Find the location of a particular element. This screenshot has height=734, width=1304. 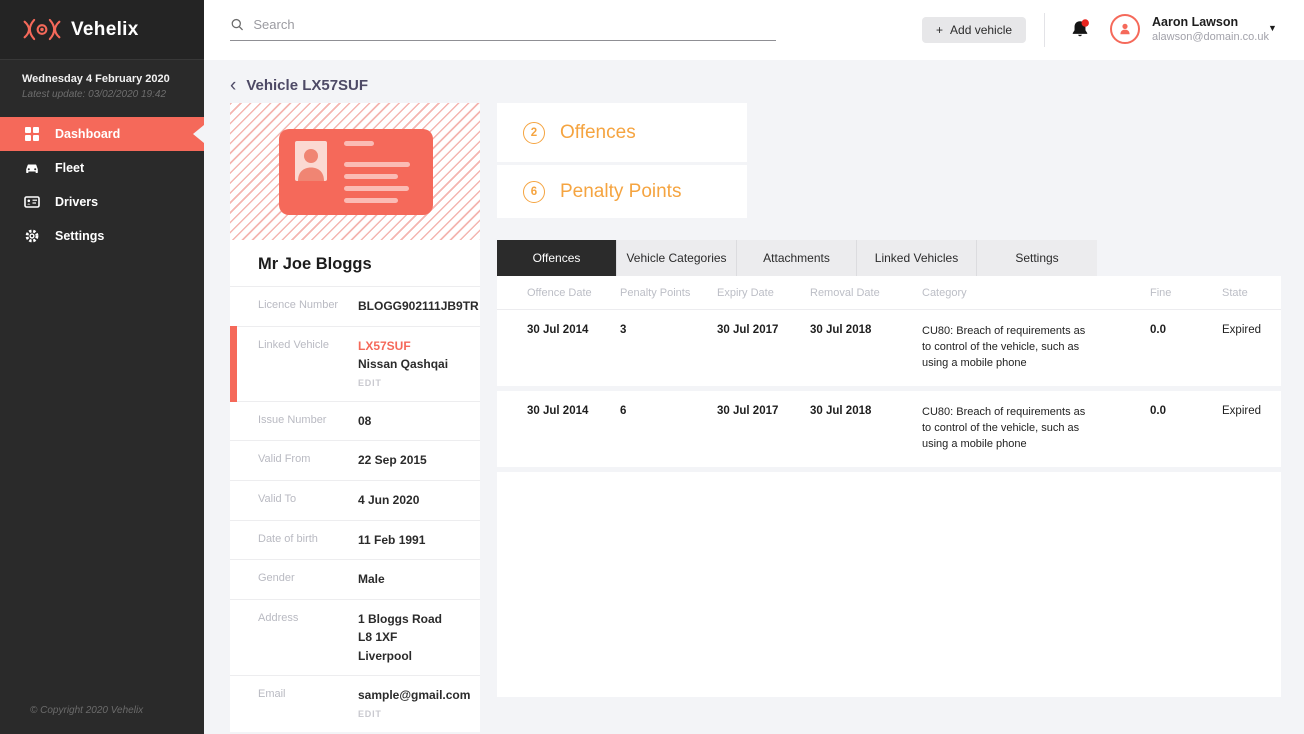

field-label: Date of birth is located at coordinates (288, 538).